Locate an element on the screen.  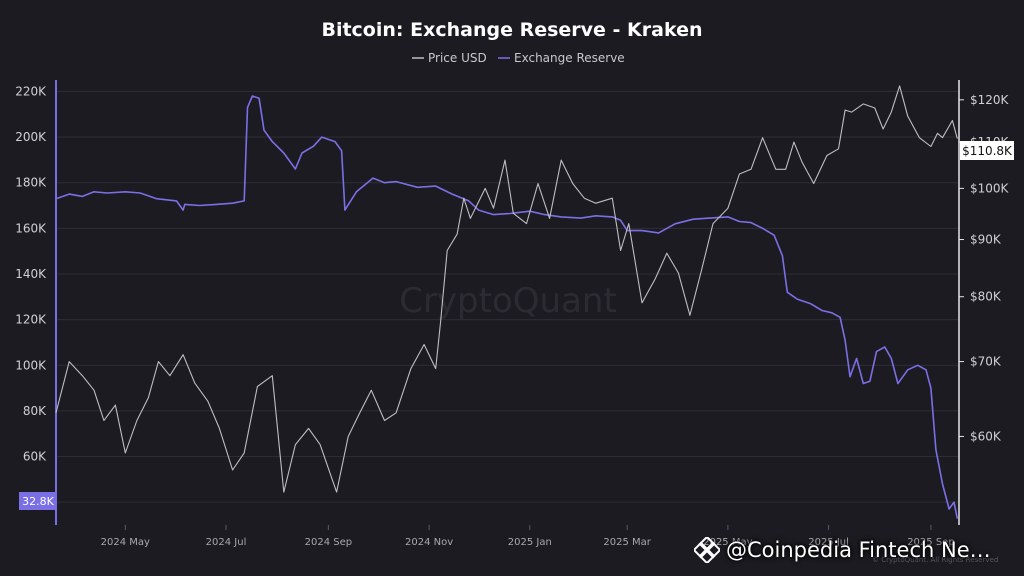
legend-label-reserve: Exchange Reserve is located at coordinates (569, 58).